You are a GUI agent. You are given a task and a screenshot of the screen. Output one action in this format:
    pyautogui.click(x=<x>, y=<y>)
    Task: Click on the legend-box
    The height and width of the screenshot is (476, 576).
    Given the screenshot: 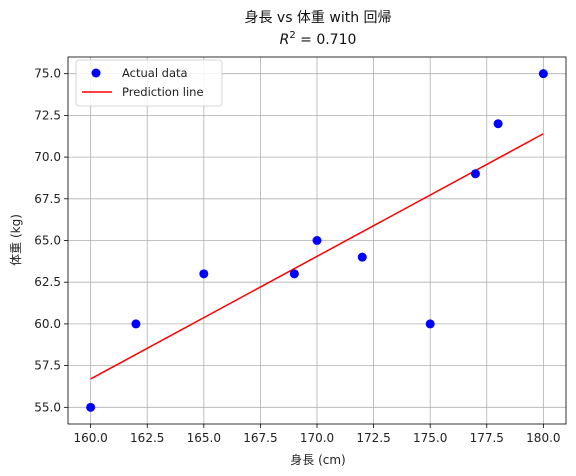 What is the action you would take?
    pyautogui.click(x=149, y=83)
    